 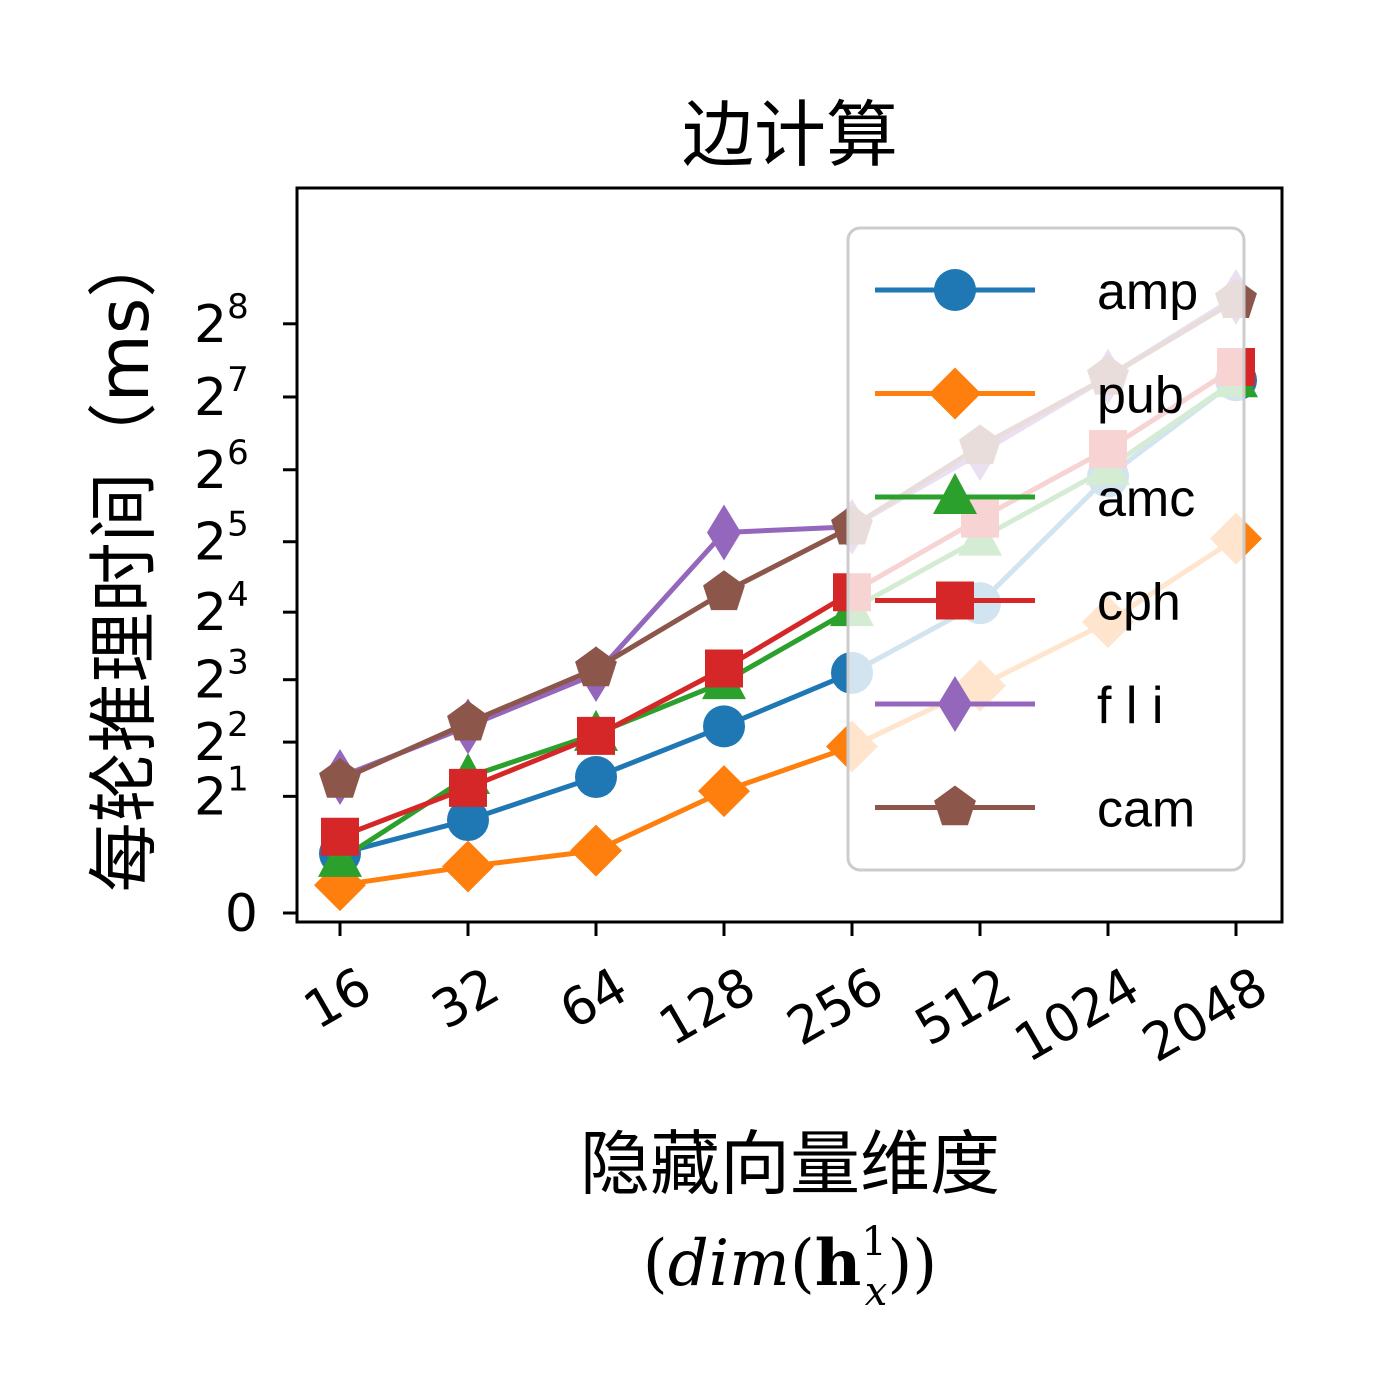 What do you see at coordinates (790, 135) in the screenshot?
I see `chart-title: 边计算` at bounding box center [790, 135].